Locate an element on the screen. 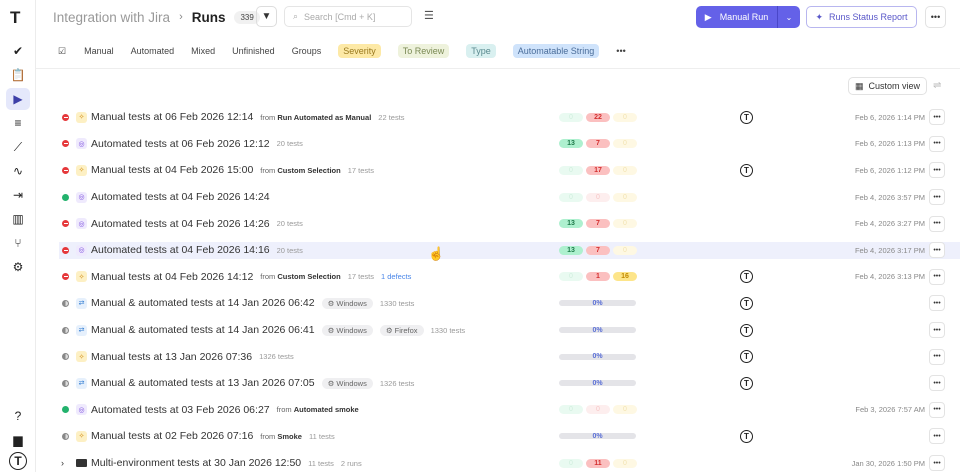 The image size is (960, 476). filter-icon: ▼ is located at coordinates (266, 16).